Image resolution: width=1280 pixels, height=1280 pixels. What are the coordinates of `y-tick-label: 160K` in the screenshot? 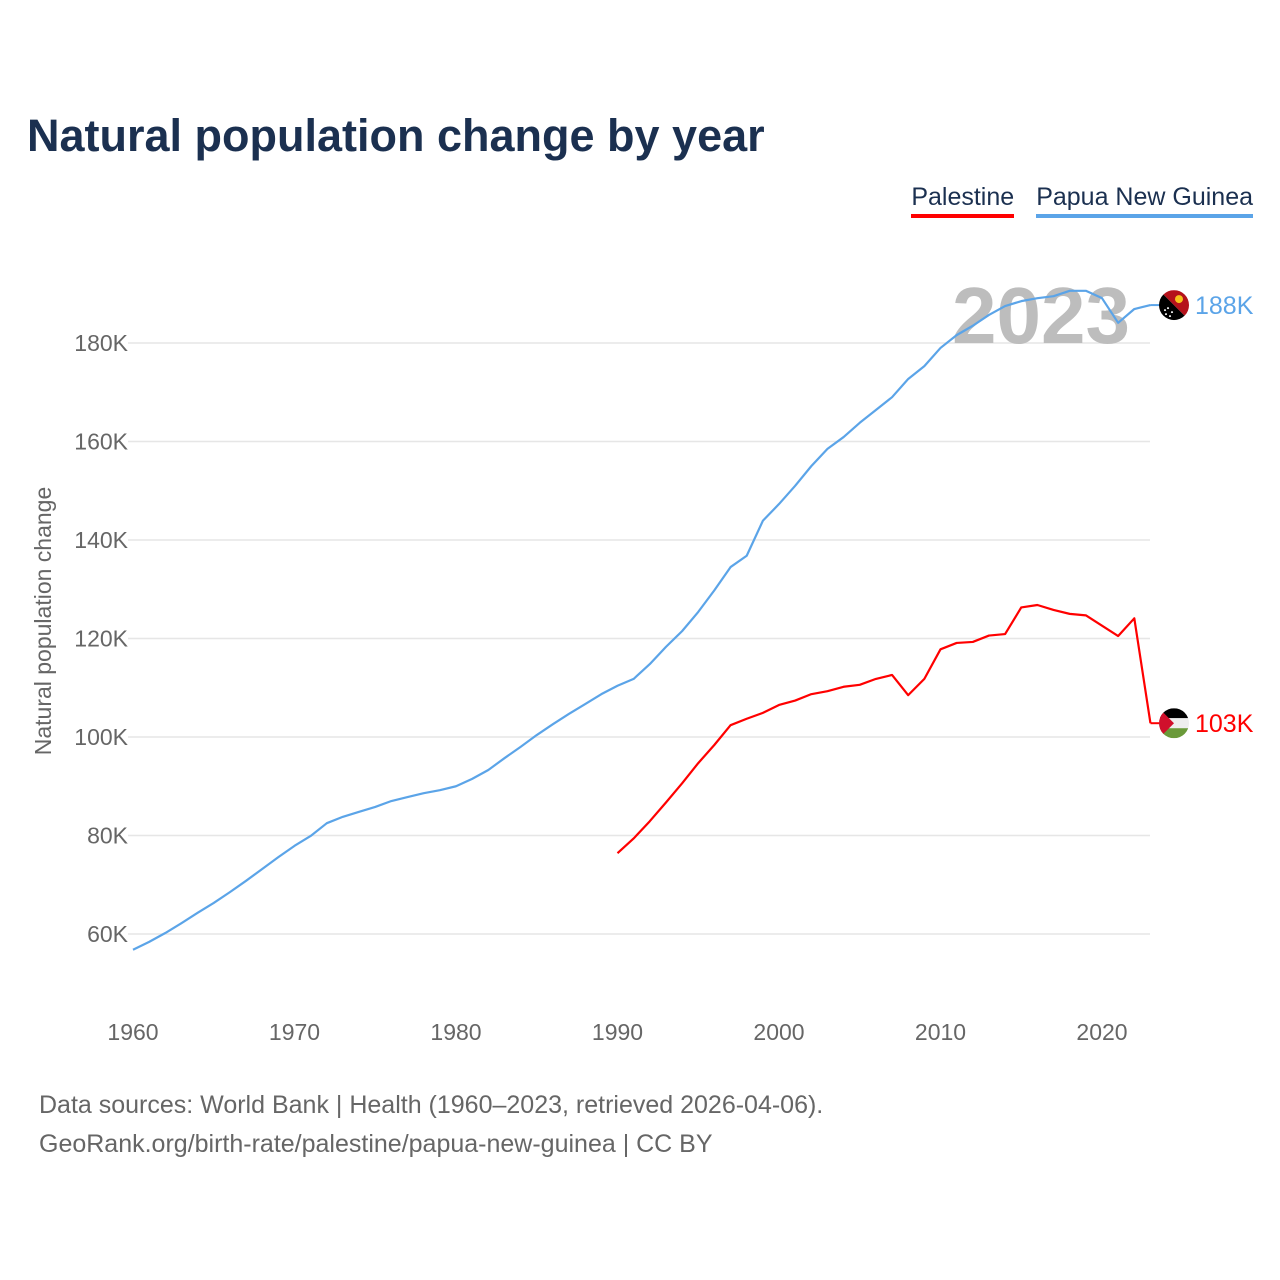 It's located at (101, 442).